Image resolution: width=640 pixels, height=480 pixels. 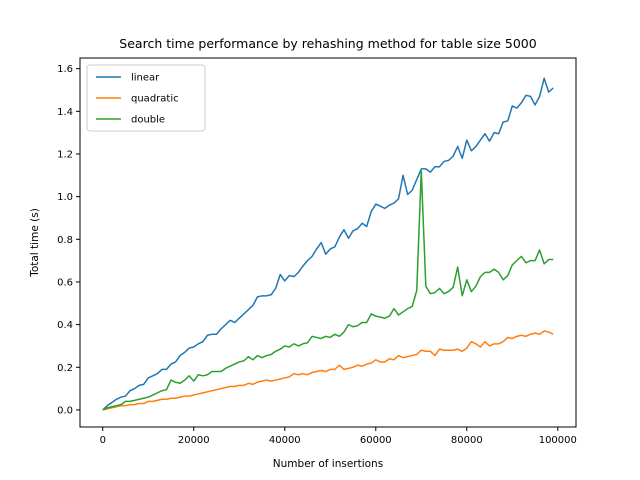 What do you see at coordinates (376, 440) in the screenshot?
I see `x-tick-label: 60000` at bounding box center [376, 440].